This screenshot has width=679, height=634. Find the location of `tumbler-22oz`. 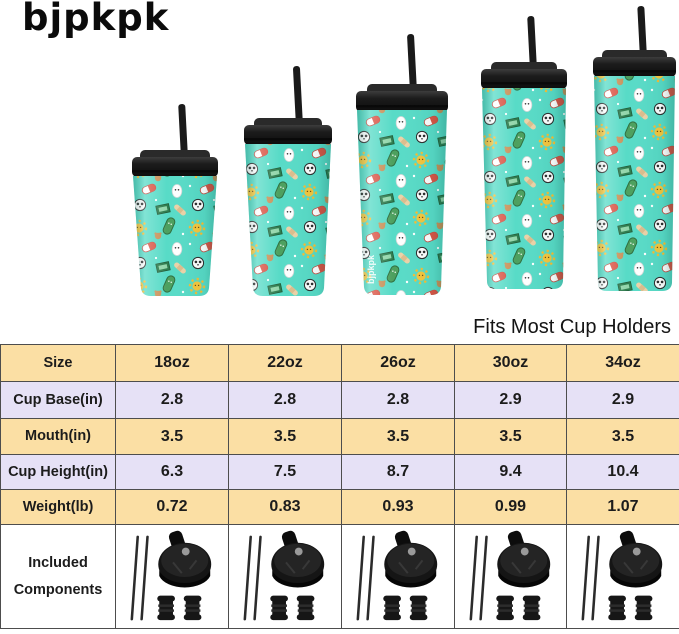

tumbler-22oz is located at coordinates (288, 181).